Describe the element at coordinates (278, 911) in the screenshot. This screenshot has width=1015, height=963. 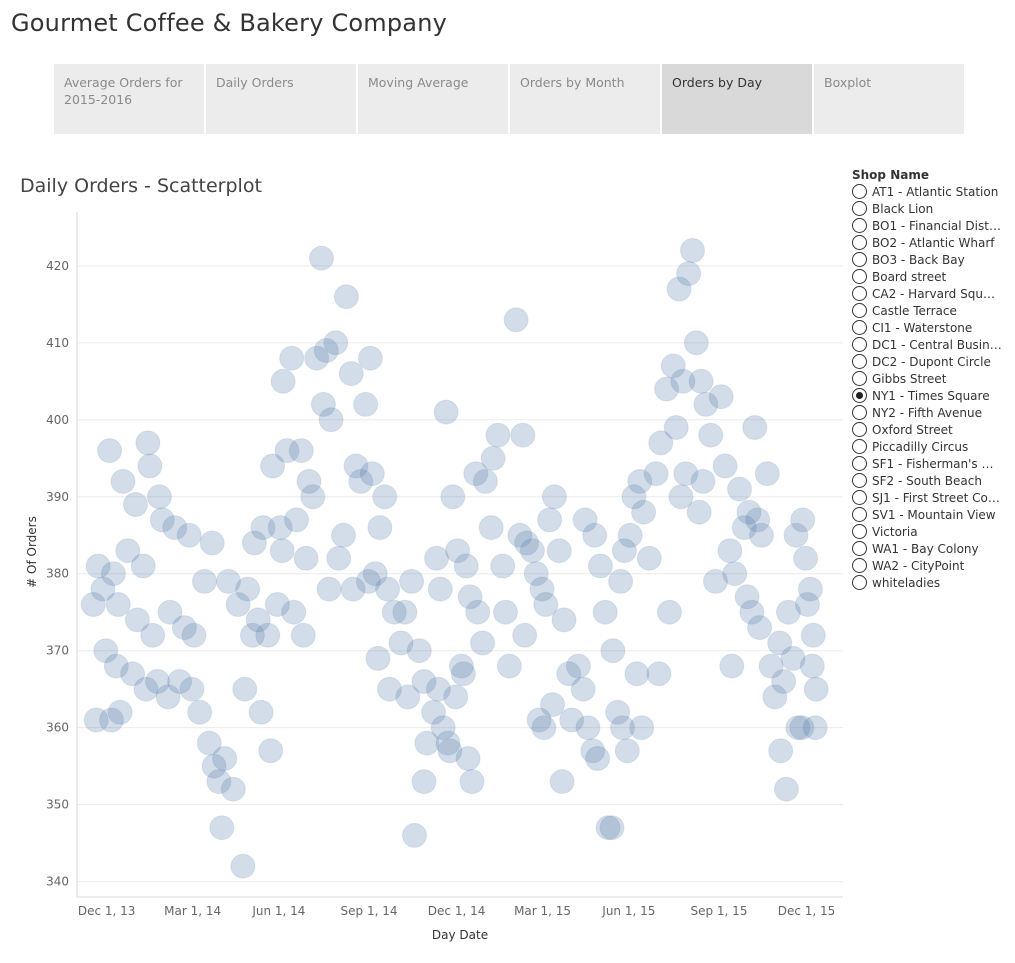
I see `x-tick-label: Jun 1, 14` at that location.